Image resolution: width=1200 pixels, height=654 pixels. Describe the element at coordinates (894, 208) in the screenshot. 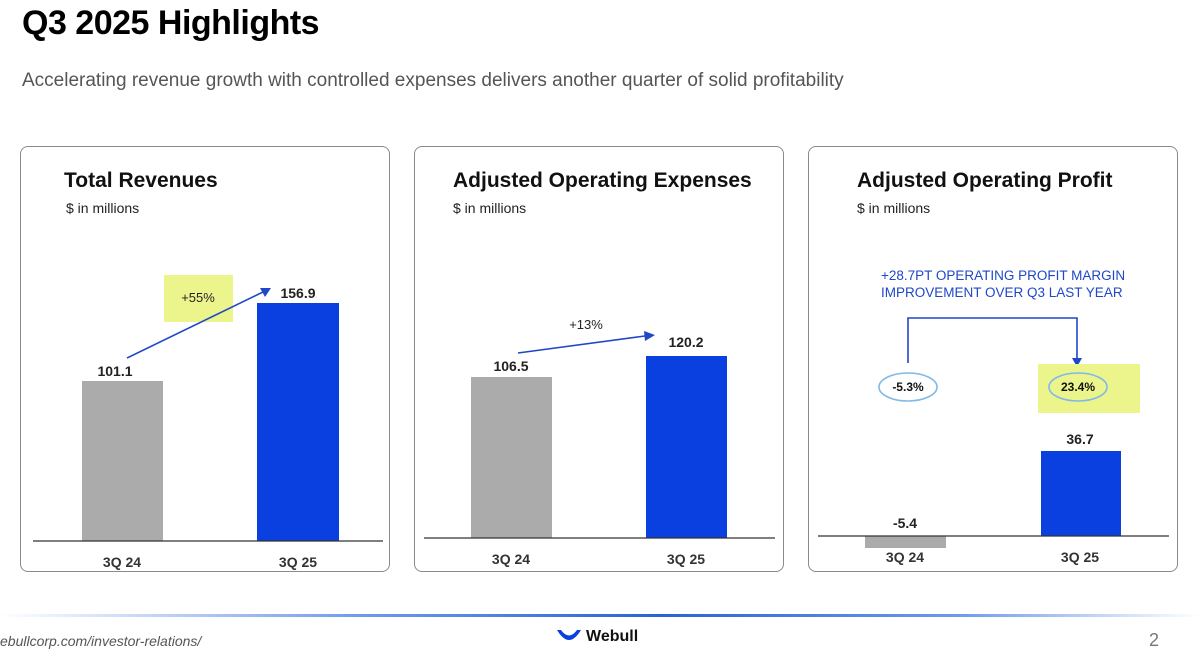

I see `profit-unit: $ in millions` at that location.